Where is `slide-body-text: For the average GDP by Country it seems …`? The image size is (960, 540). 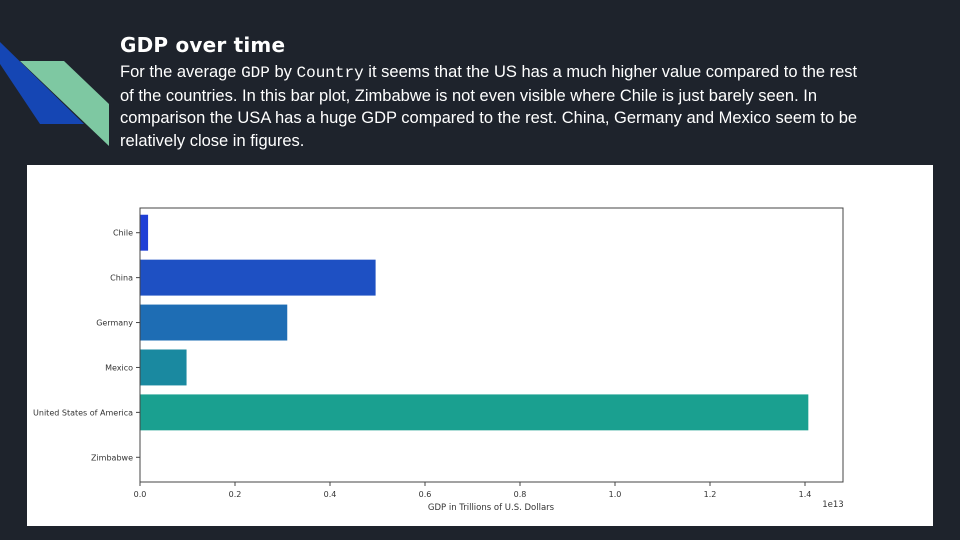 slide-body-text: For the average GDP by Country it seems … is located at coordinates (490, 106).